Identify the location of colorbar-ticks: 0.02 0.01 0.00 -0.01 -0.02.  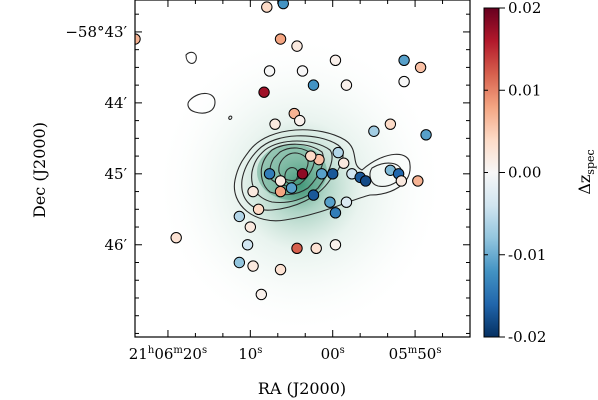
(515, 173).